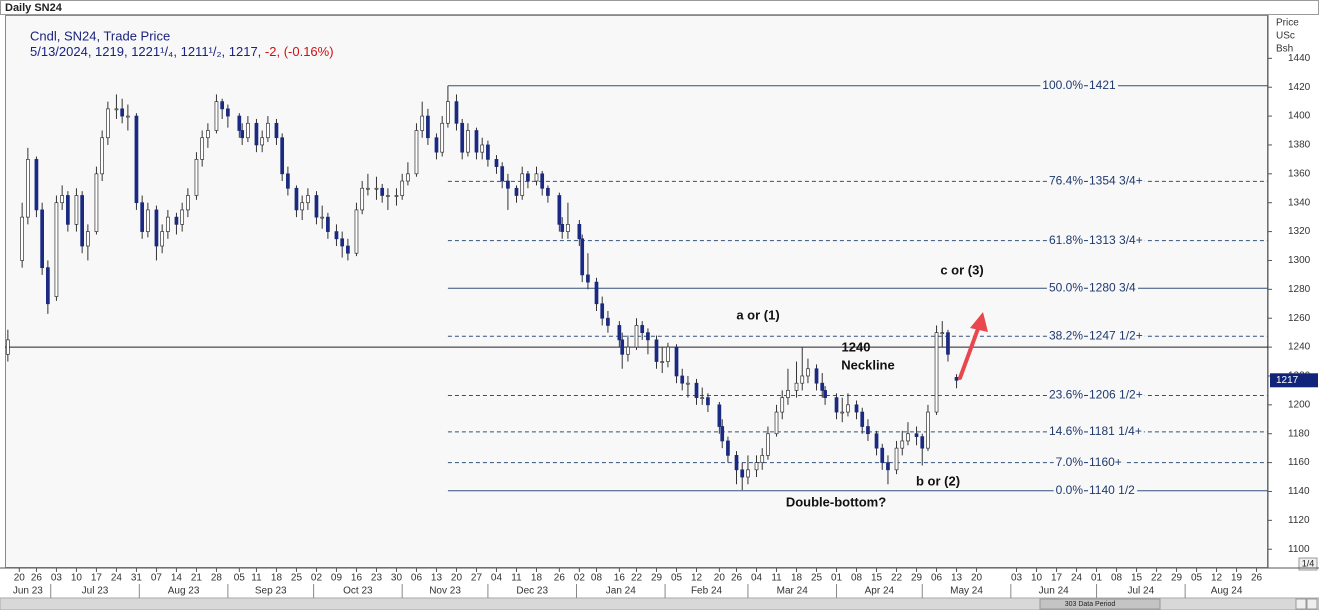  Describe the element at coordinates (147, 51) in the screenshot. I see `header-values: 5/13/2024, 1219, 1221¹/₄, 1211¹/₂, 1217,` at that location.